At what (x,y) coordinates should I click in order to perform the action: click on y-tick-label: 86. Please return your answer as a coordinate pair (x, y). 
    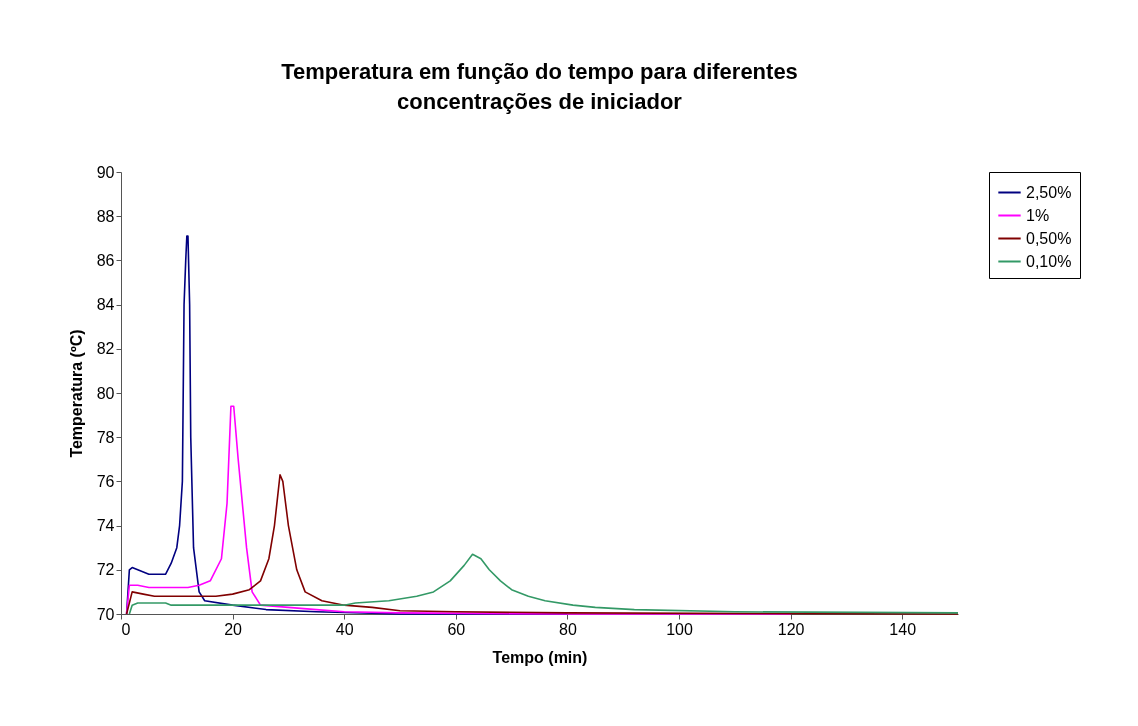
    Looking at the image, I should click on (105, 260).